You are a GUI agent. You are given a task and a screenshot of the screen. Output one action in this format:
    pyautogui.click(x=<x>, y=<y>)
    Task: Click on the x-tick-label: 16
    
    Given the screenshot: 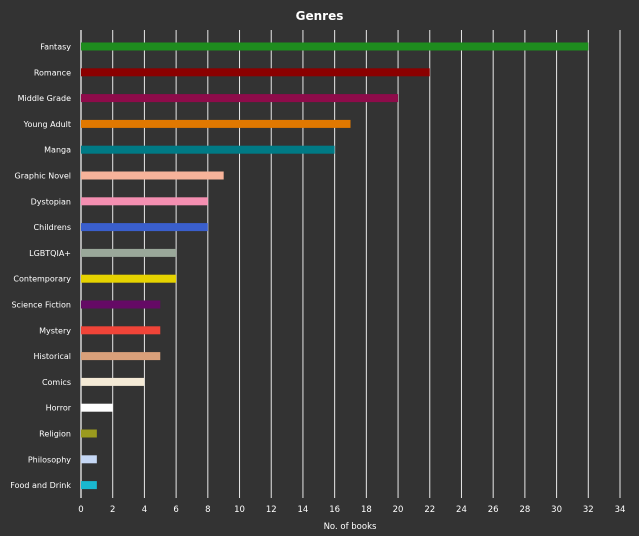 What is the action you would take?
    pyautogui.click(x=334, y=510)
    